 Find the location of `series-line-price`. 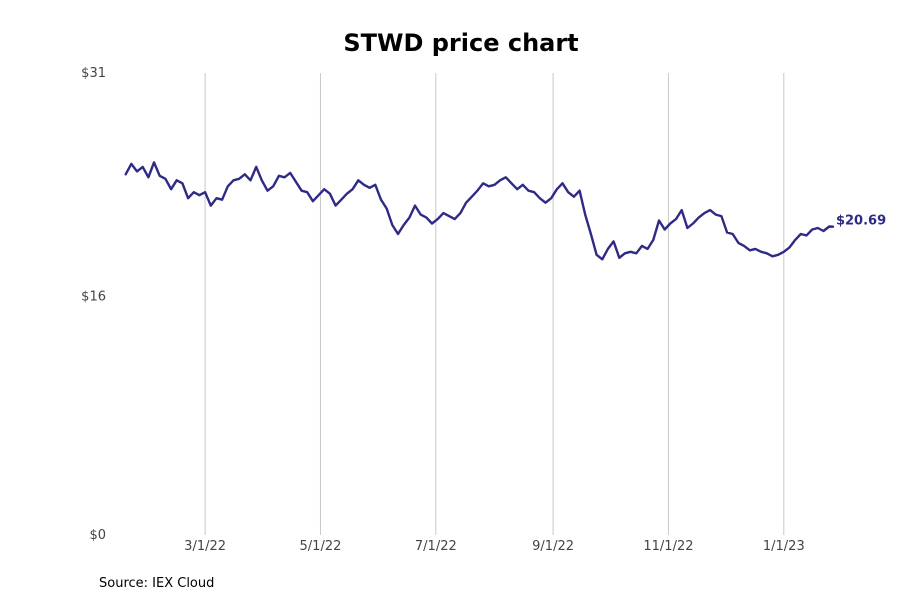

series-line-price is located at coordinates (479, 211).